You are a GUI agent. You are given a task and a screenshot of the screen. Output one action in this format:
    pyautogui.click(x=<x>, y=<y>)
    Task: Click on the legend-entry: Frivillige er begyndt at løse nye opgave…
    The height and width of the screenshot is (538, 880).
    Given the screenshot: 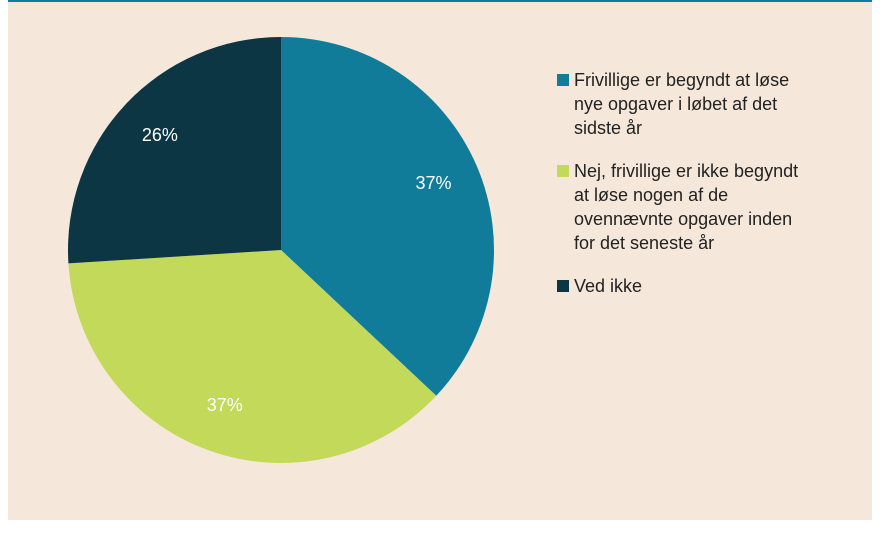 What is the action you would take?
    pyautogui.click(x=679, y=104)
    